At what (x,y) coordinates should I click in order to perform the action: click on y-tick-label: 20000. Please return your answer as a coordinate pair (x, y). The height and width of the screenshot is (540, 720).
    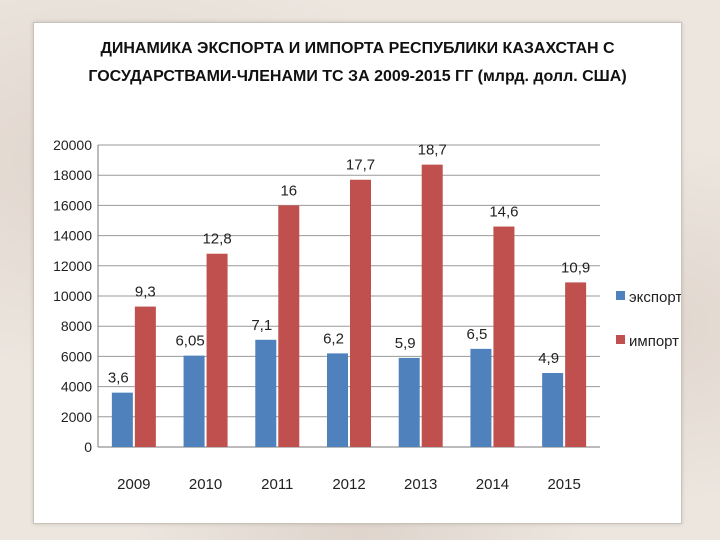
    Looking at the image, I should click on (72, 145).